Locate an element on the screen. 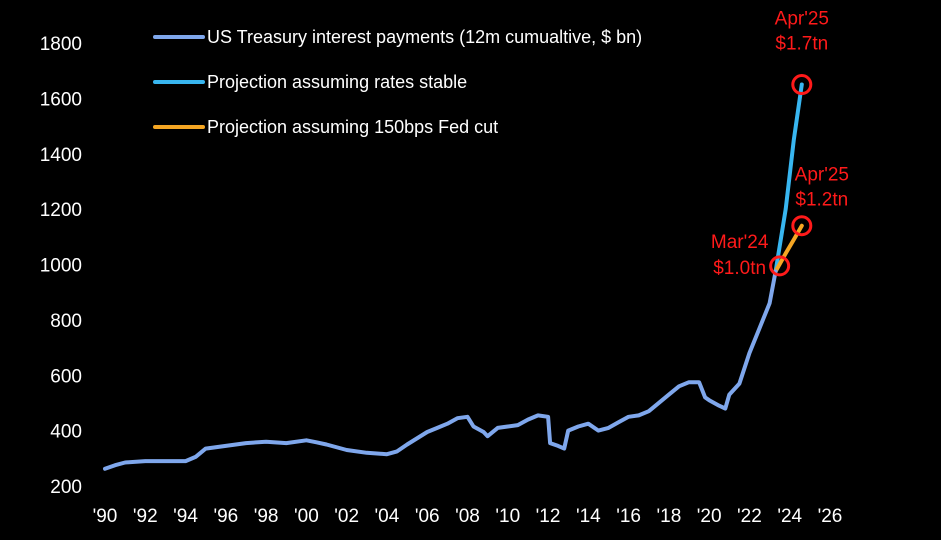 The width and height of the screenshot is (941, 540). x-tick-label: '12 is located at coordinates (548, 516).